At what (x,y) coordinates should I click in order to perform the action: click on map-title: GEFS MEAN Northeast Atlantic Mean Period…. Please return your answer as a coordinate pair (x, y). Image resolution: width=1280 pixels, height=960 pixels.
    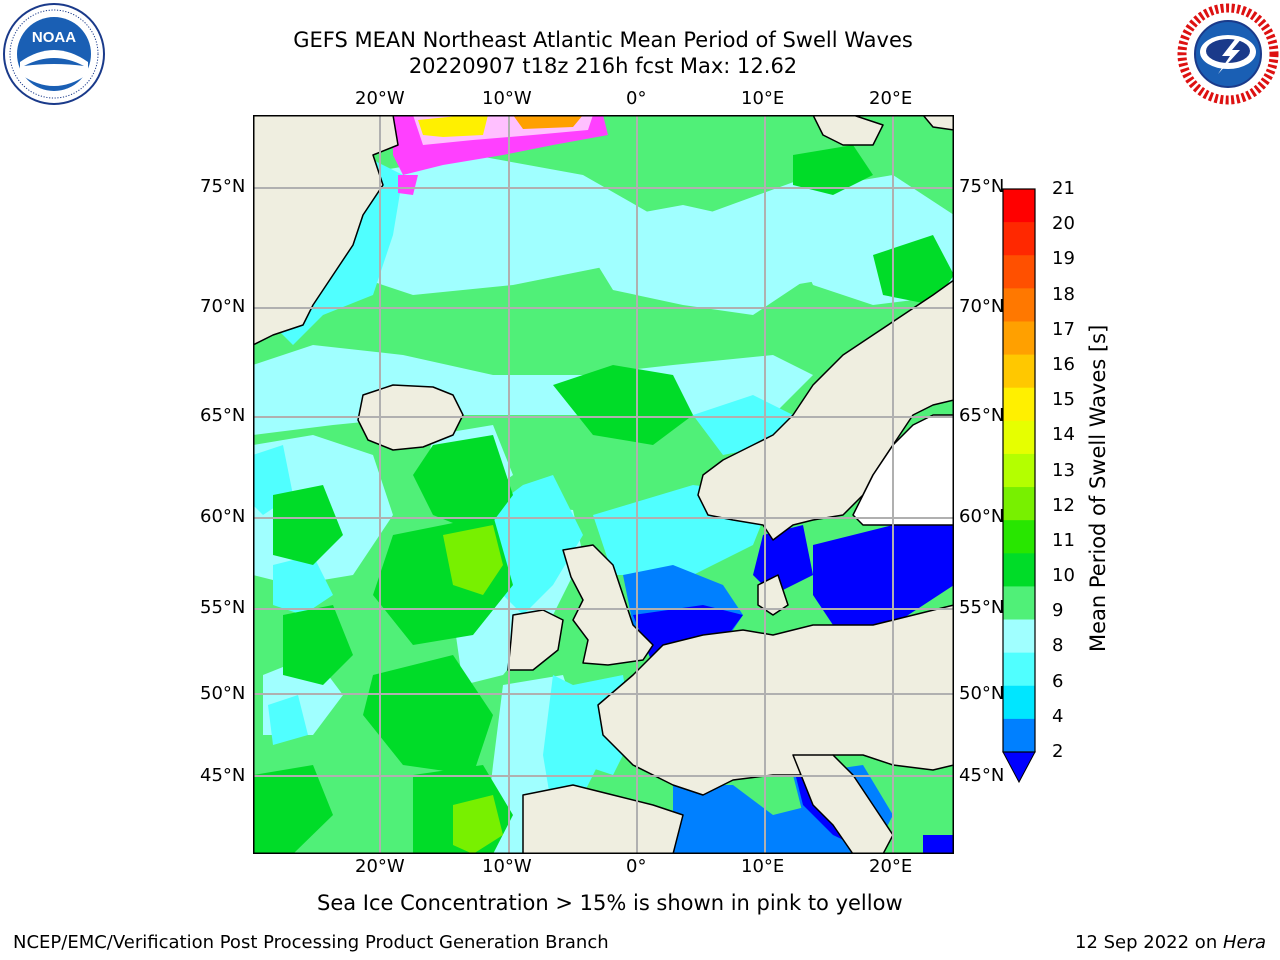
    Looking at the image, I should click on (603, 40).